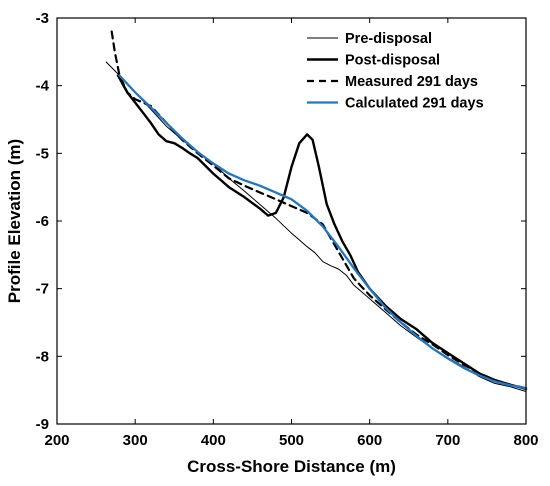 Image resolution: width=550 pixels, height=486 pixels. What do you see at coordinates (14, 221) in the screenshot?
I see `y-axis-title: Profile Elevation (m)` at bounding box center [14, 221].